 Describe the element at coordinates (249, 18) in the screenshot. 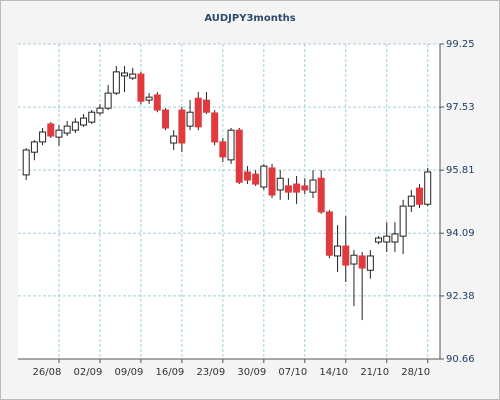

I see `chart-title: AUDJPY3months` at that location.